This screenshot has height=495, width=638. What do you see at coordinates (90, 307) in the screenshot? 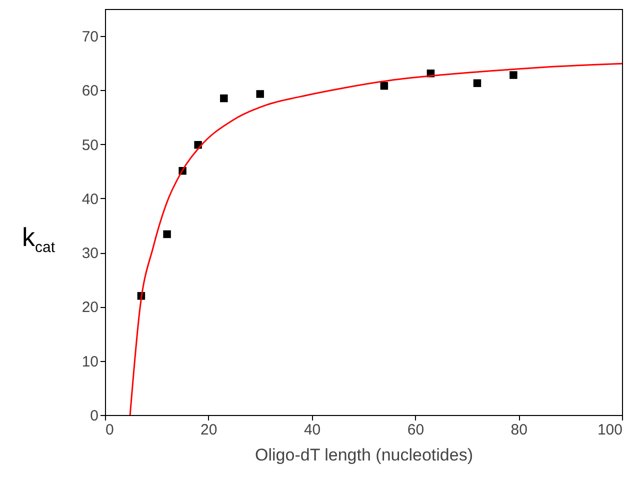
I see `y-tick-label: 20` at bounding box center [90, 307].